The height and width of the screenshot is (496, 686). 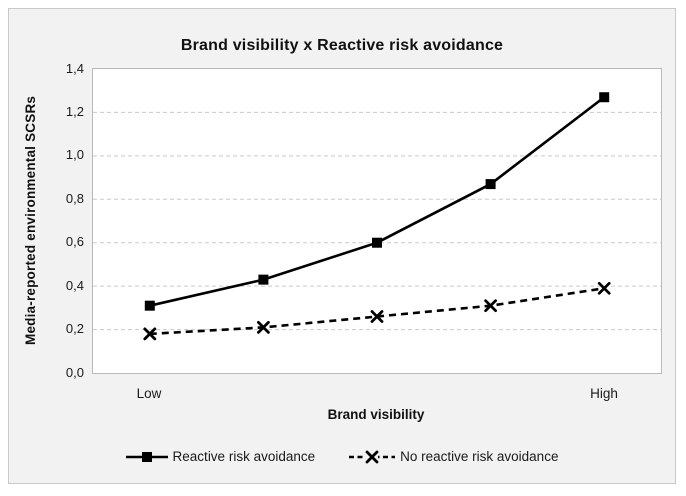 I want to click on legend-item-no-reactive: No reactive risk avoidance, so click(x=453, y=456).